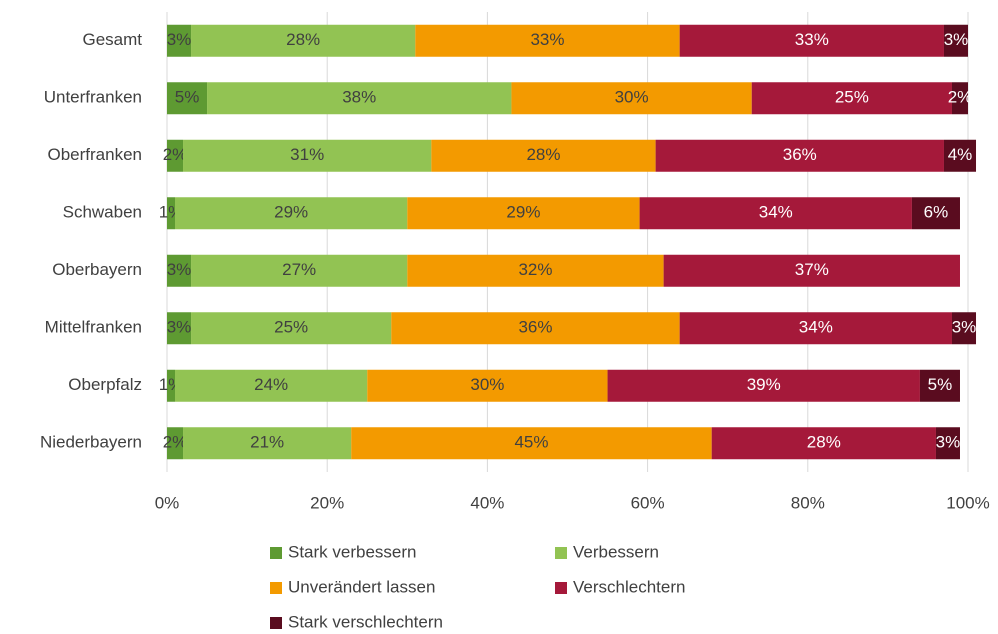 The height and width of the screenshot is (634, 998). Describe the element at coordinates (487, 502) in the screenshot. I see `x-tick-label: 40%` at that location.